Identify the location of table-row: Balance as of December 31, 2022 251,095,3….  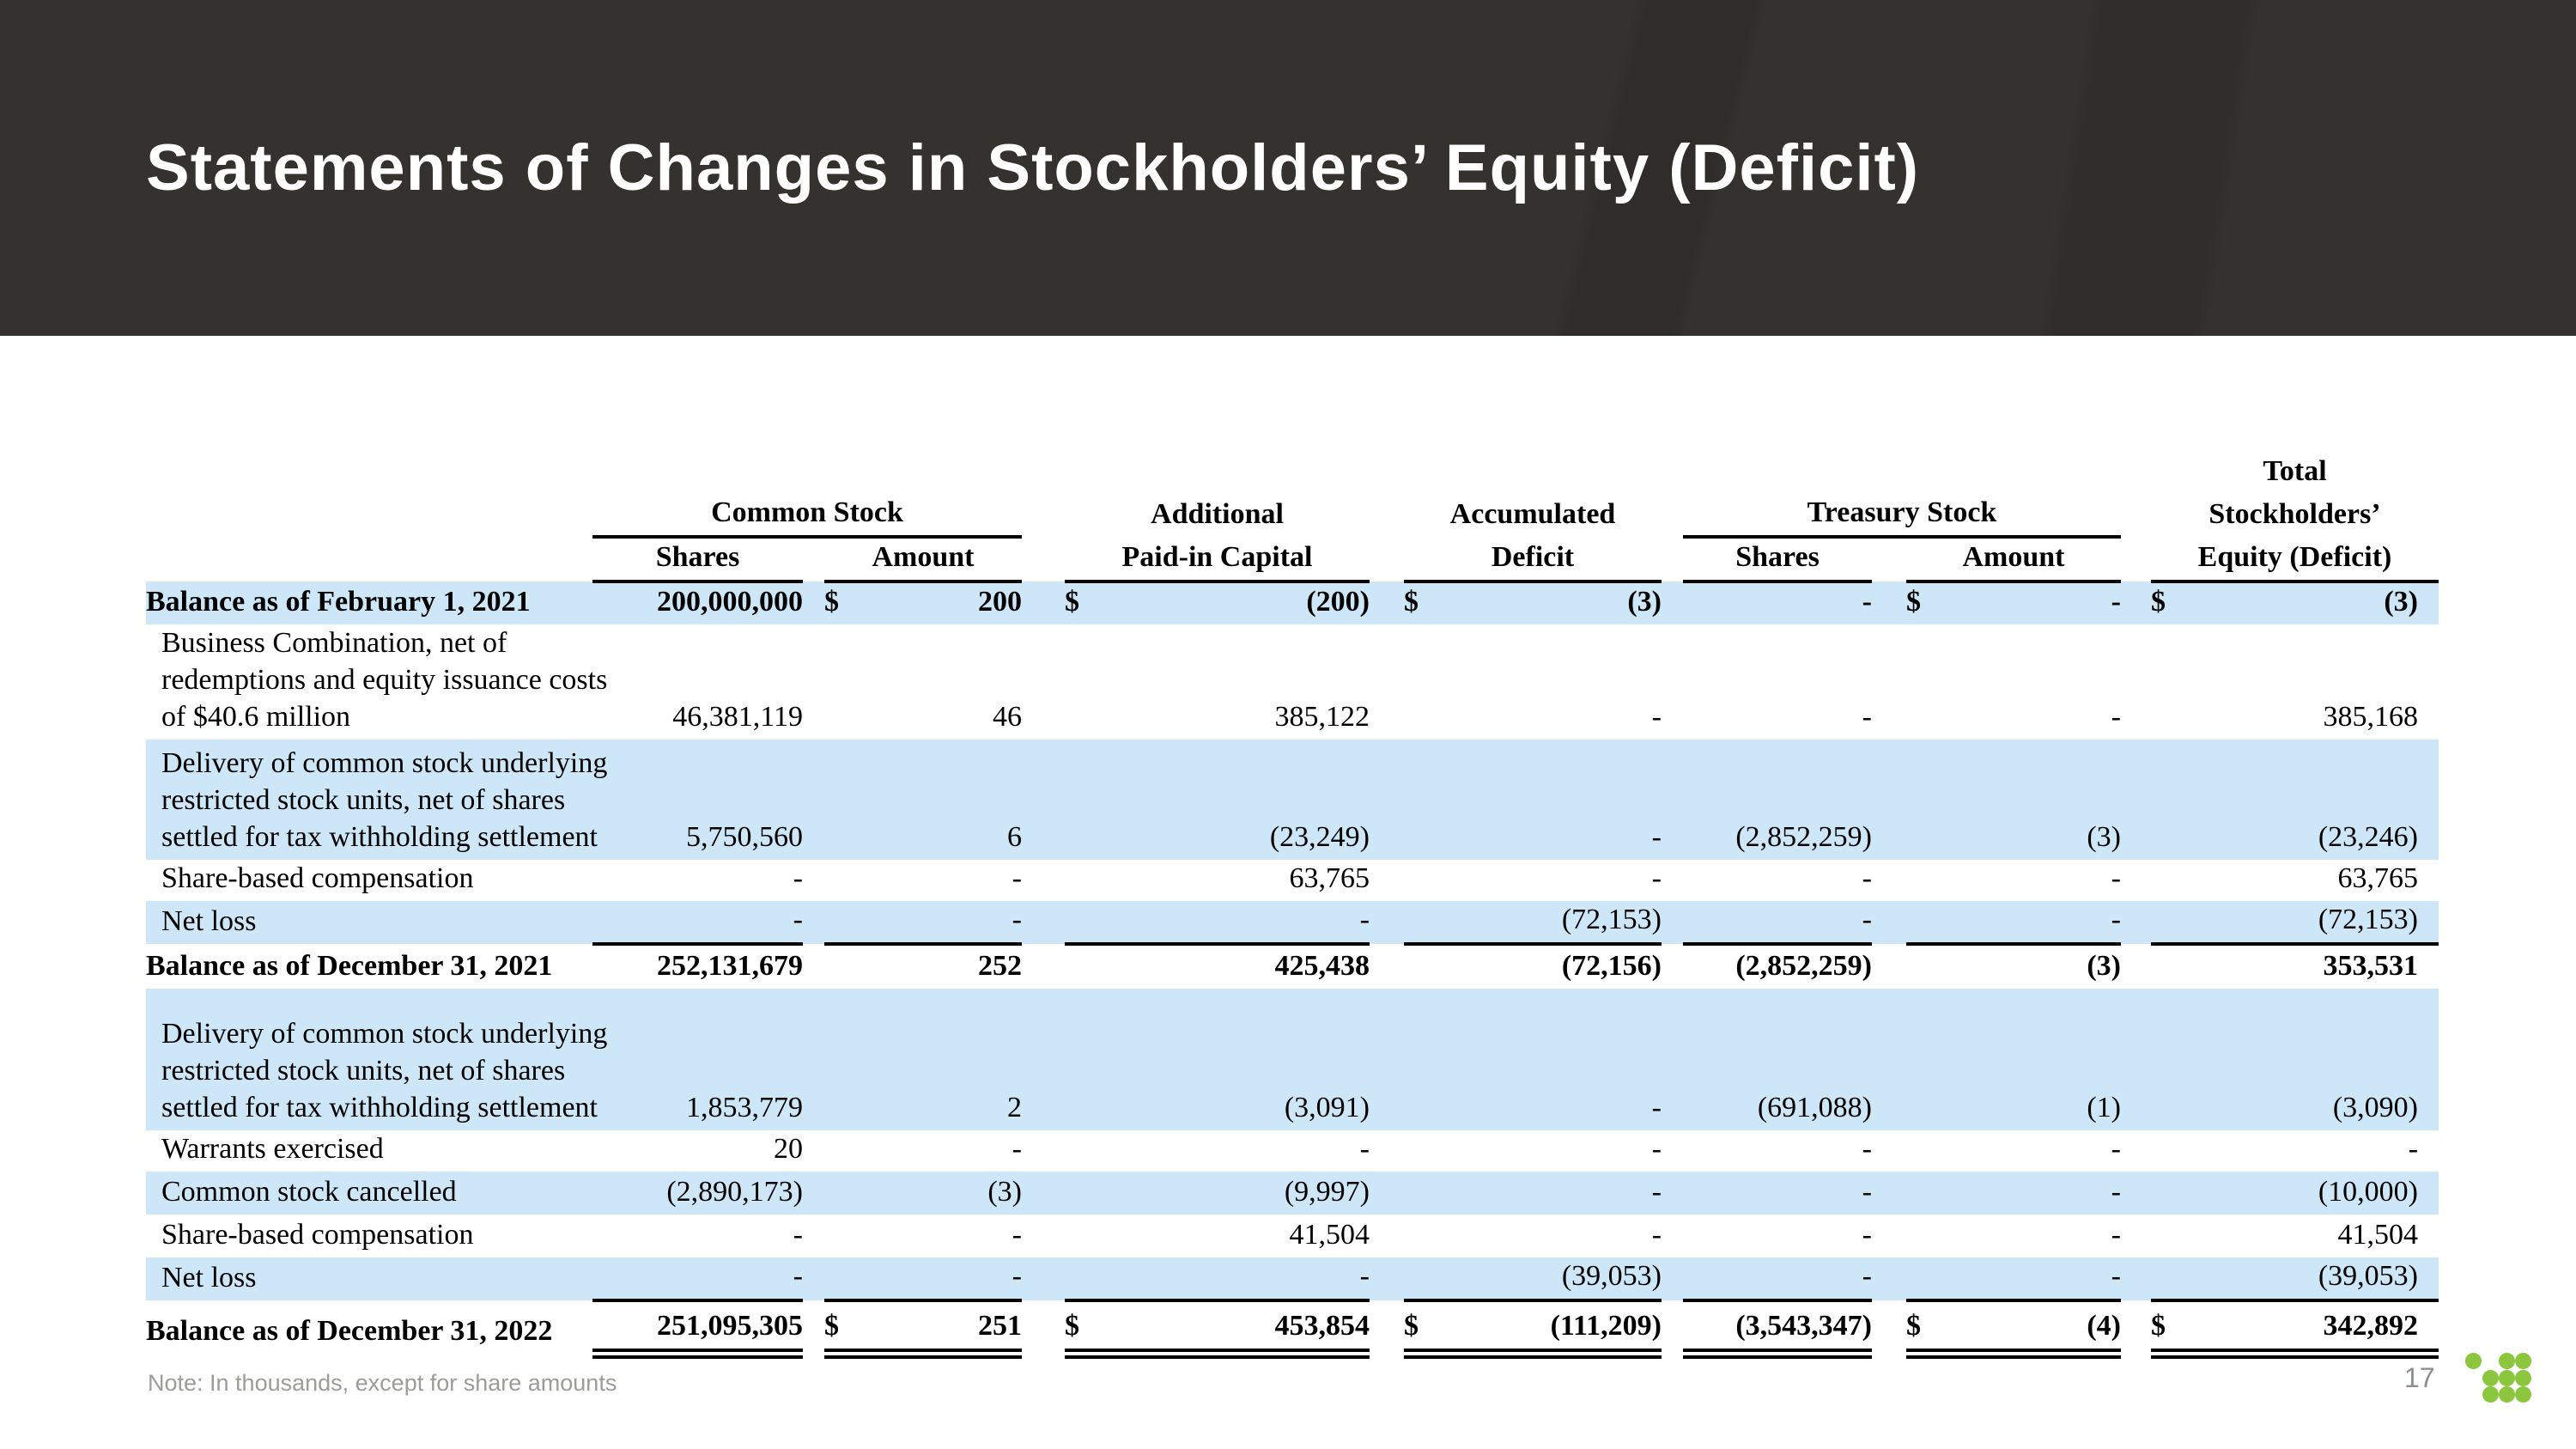
(1292, 1329).